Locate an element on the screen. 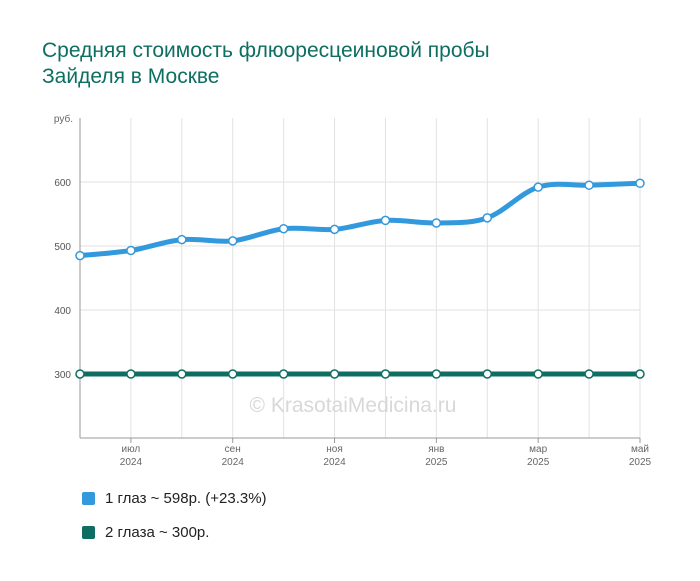 The width and height of the screenshot is (700, 581). x-tick-label-month: сен is located at coordinates (233, 449).